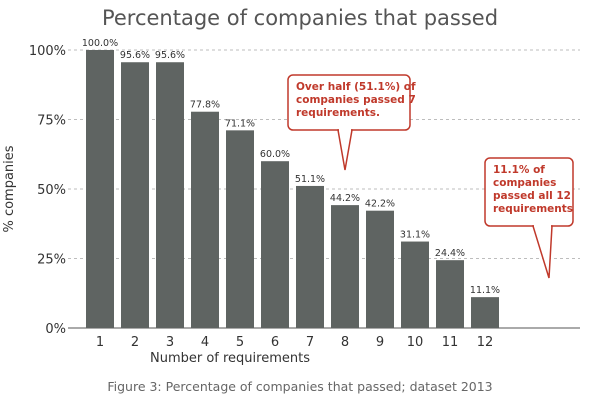 This screenshot has height=404, width=600. I want to click on y-tick-label: 50%, so click(51, 190).